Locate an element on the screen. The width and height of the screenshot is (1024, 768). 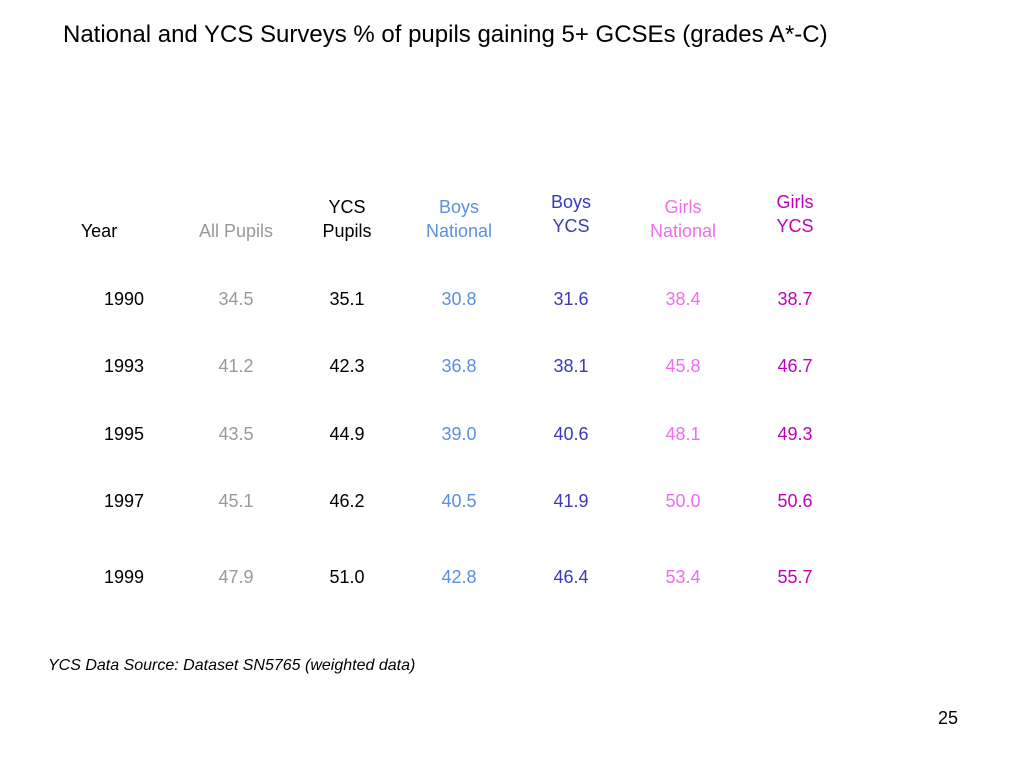
column-header-girls-ycs: Girls YCS is located at coordinates (795, 214).